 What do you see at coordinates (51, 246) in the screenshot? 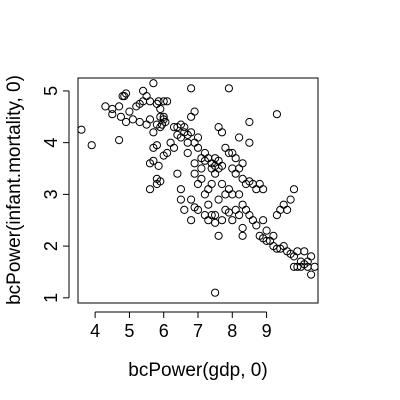
I see `y-tick-label: 2` at bounding box center [51, 246].